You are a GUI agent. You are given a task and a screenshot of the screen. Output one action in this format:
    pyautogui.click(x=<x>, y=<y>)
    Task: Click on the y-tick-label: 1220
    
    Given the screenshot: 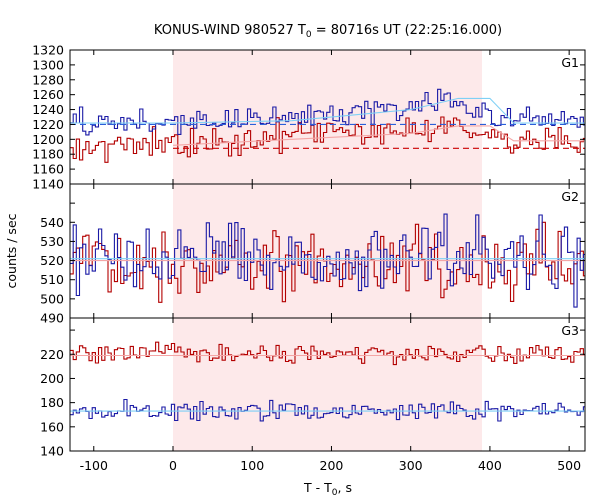 What is the action you would take?
    pyautogui.click(x=48, y=124)
    